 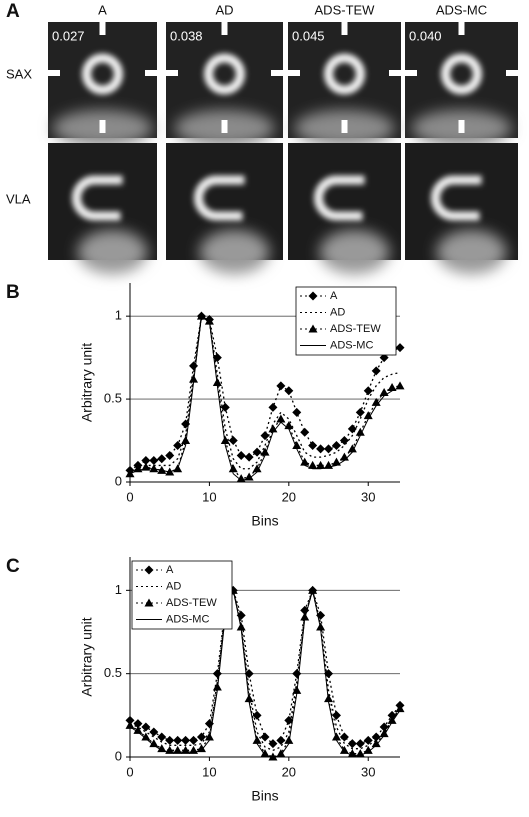 What do you see at coordinates (113, 672) in the screenshot?
I see `y-tick-label: 0.5` at bounding box center [113, 672].